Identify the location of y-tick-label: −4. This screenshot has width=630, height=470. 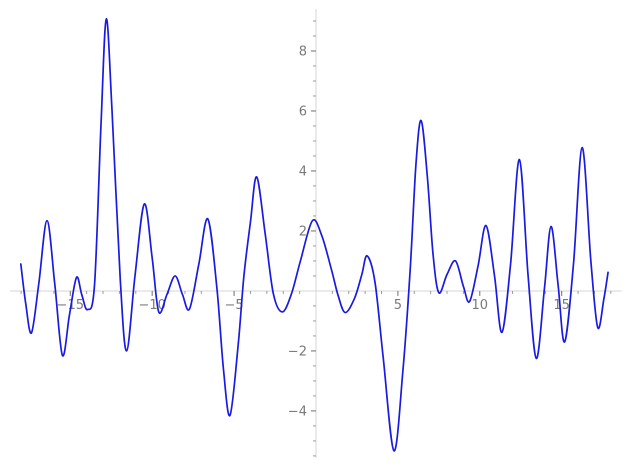
(297, 411).